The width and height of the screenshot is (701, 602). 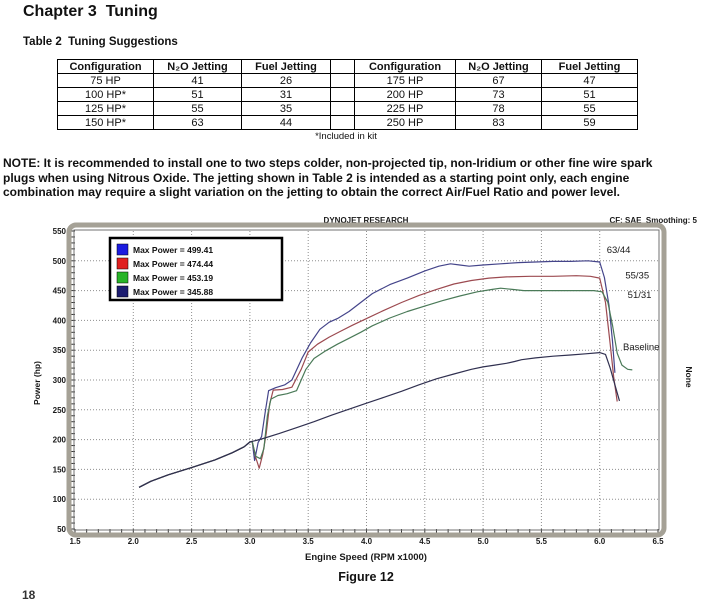 I want to click on legend-swatch-63/44, so click(x=122, y=249).